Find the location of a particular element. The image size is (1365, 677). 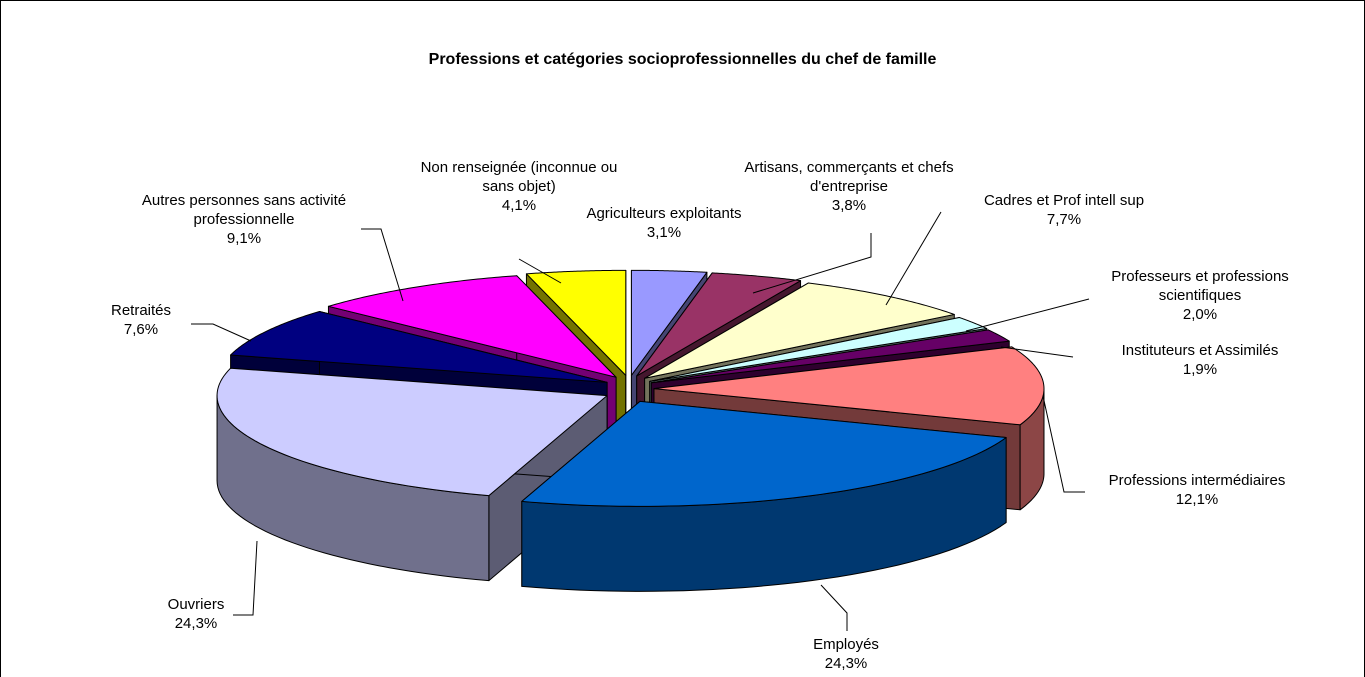

value-label: 2,0% is located at coordinates (1200, 314).